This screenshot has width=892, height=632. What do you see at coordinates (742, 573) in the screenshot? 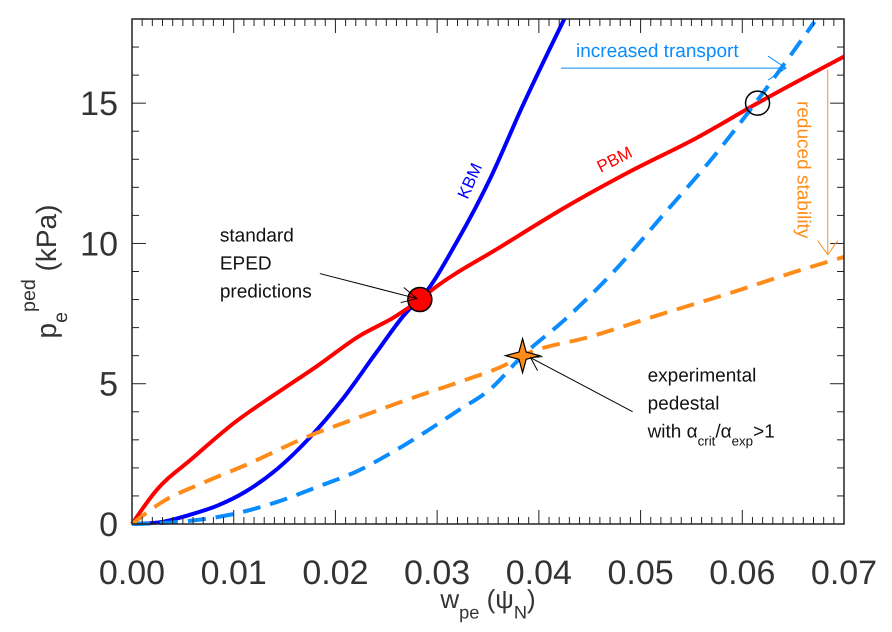
I see `x-tick-label: 0.06` at bounding box center [742, 573].